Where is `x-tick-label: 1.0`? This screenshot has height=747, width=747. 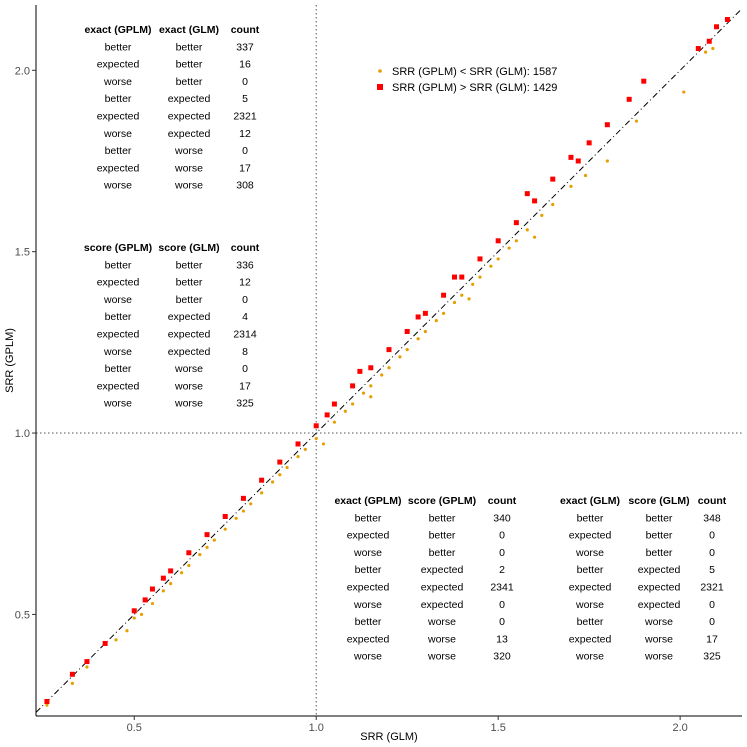
x-tick-label: 1.0 is located at coordinates (316, 728).